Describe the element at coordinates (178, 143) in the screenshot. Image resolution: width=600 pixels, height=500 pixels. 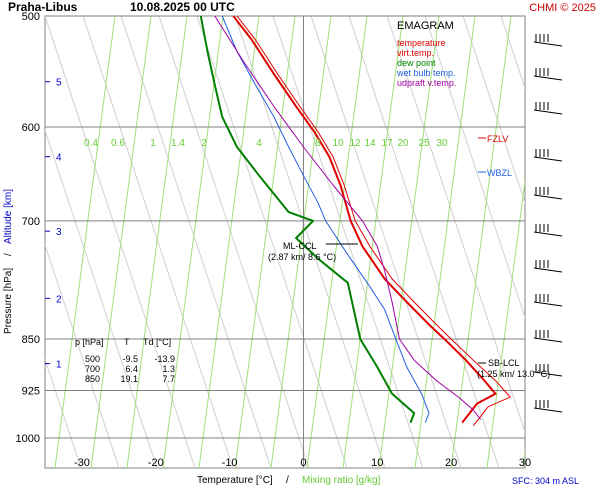
I see `mixing-ratio-label: 1.4` at that location.